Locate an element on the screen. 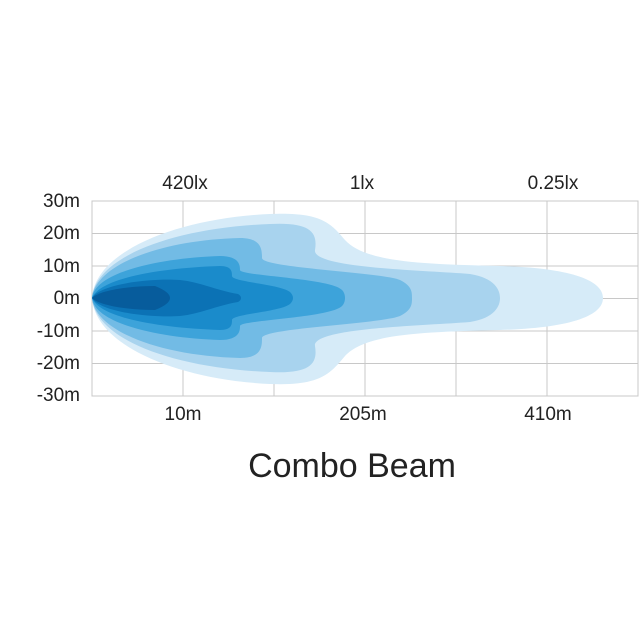  y-label: -10m is located at coordinates (58, 331).